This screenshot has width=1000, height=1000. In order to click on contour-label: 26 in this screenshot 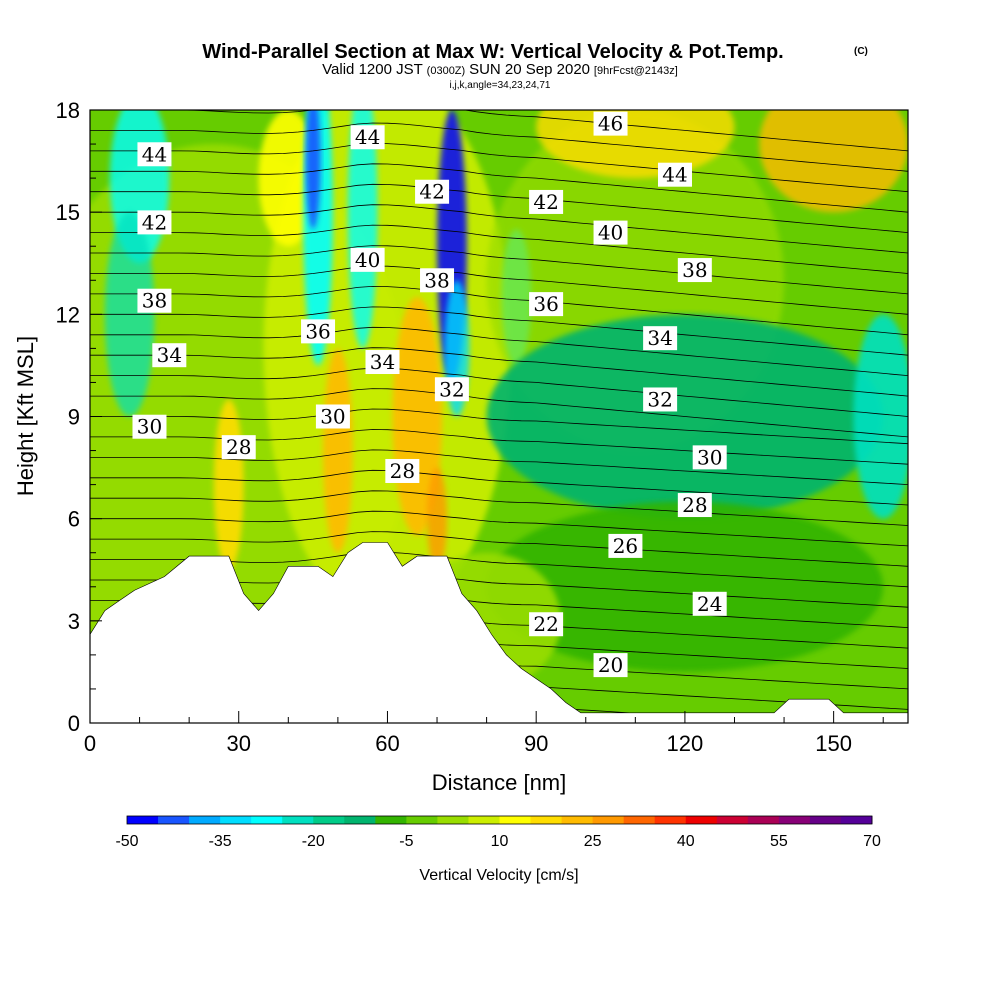, I will do `click(625, 545)`.